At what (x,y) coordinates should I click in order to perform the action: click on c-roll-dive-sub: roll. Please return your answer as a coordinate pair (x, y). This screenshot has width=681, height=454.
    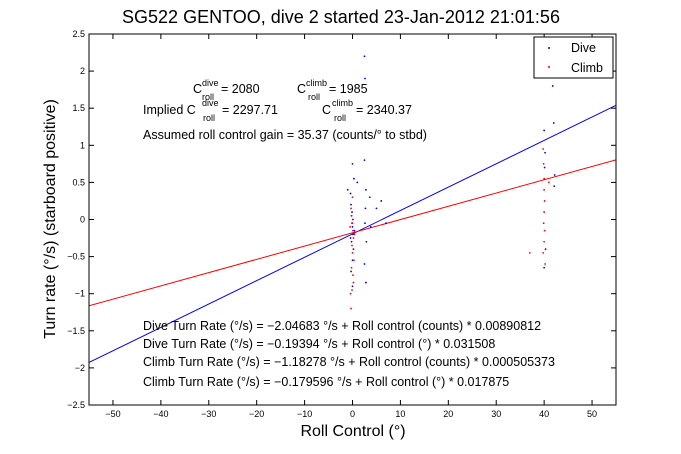
    Looking at the image, I should click on (208, 97).